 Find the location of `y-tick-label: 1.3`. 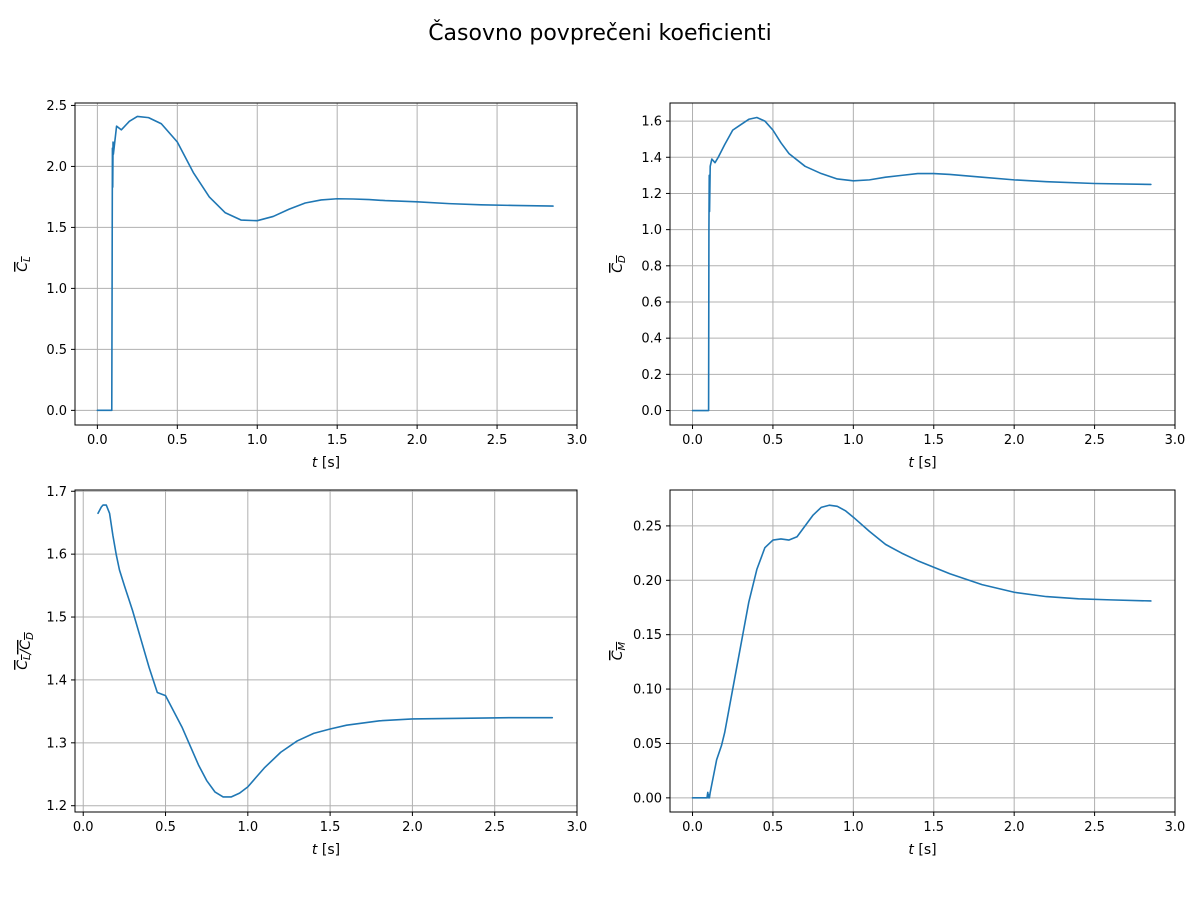

y-tick-label: 1.3 is located at coordinates (56, 743).